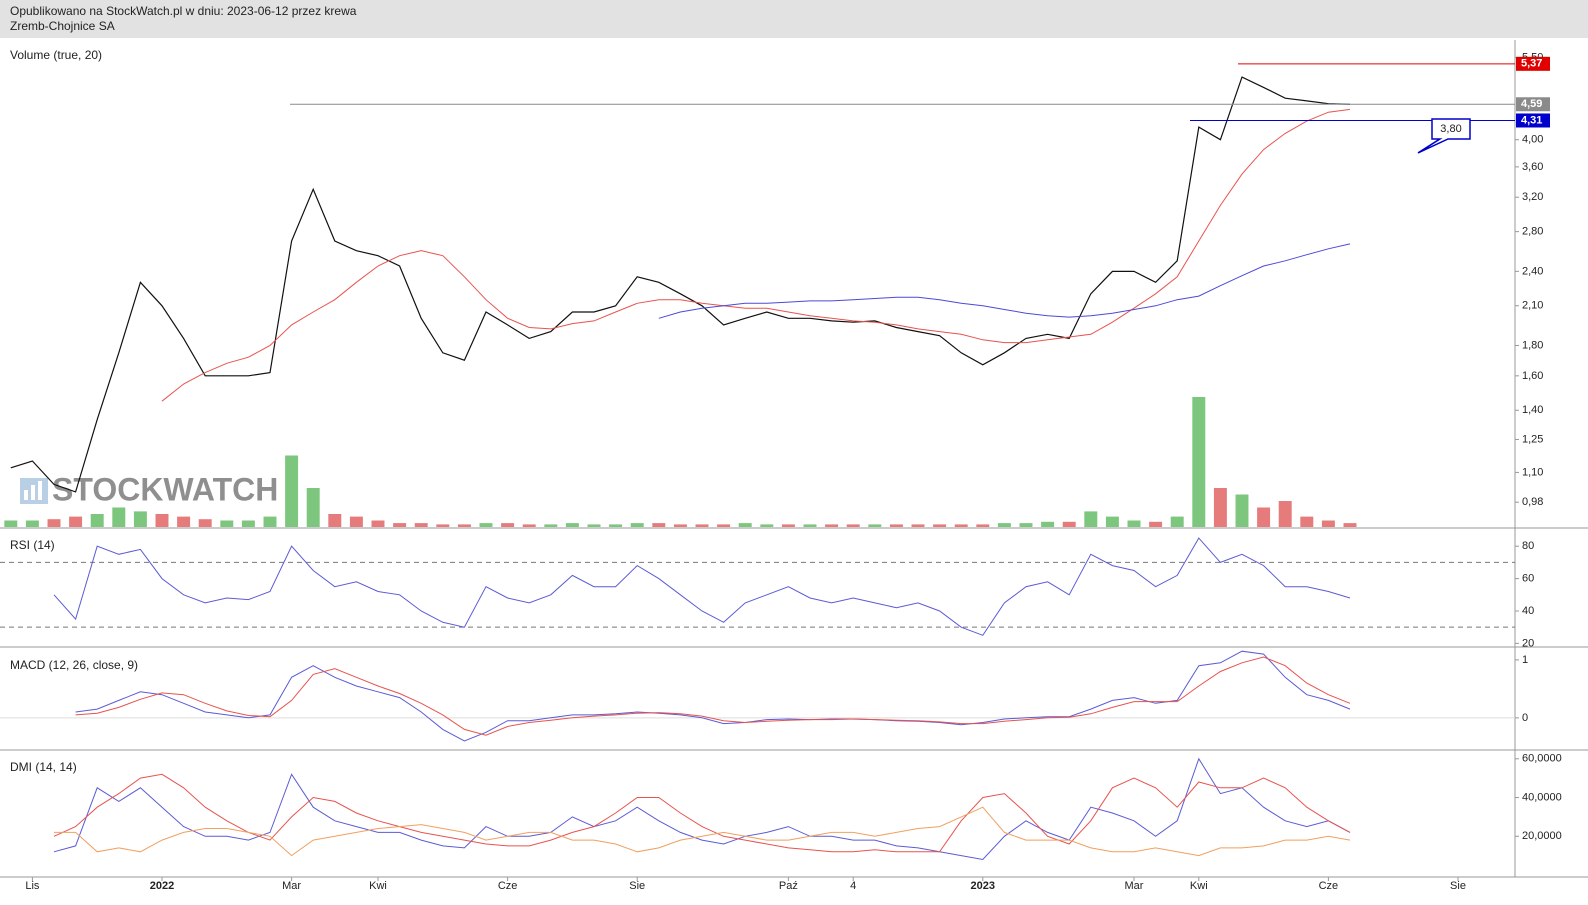 This screenshot has width=1588, height=905. Describe the element at coordinates (1528, 546) in the screenshot. I see `y-tick-label: 80` at that location.